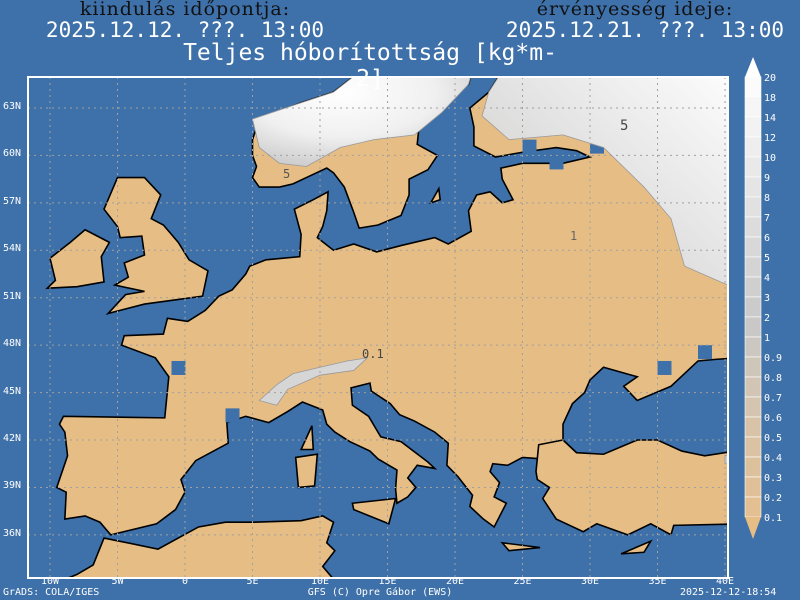 Image resolution: width=800 pixels, height=600 pixels. What do you see at coordinates (307, 438) in the screenshot?
I see `land-corsica` at bounding box center [307, 438].